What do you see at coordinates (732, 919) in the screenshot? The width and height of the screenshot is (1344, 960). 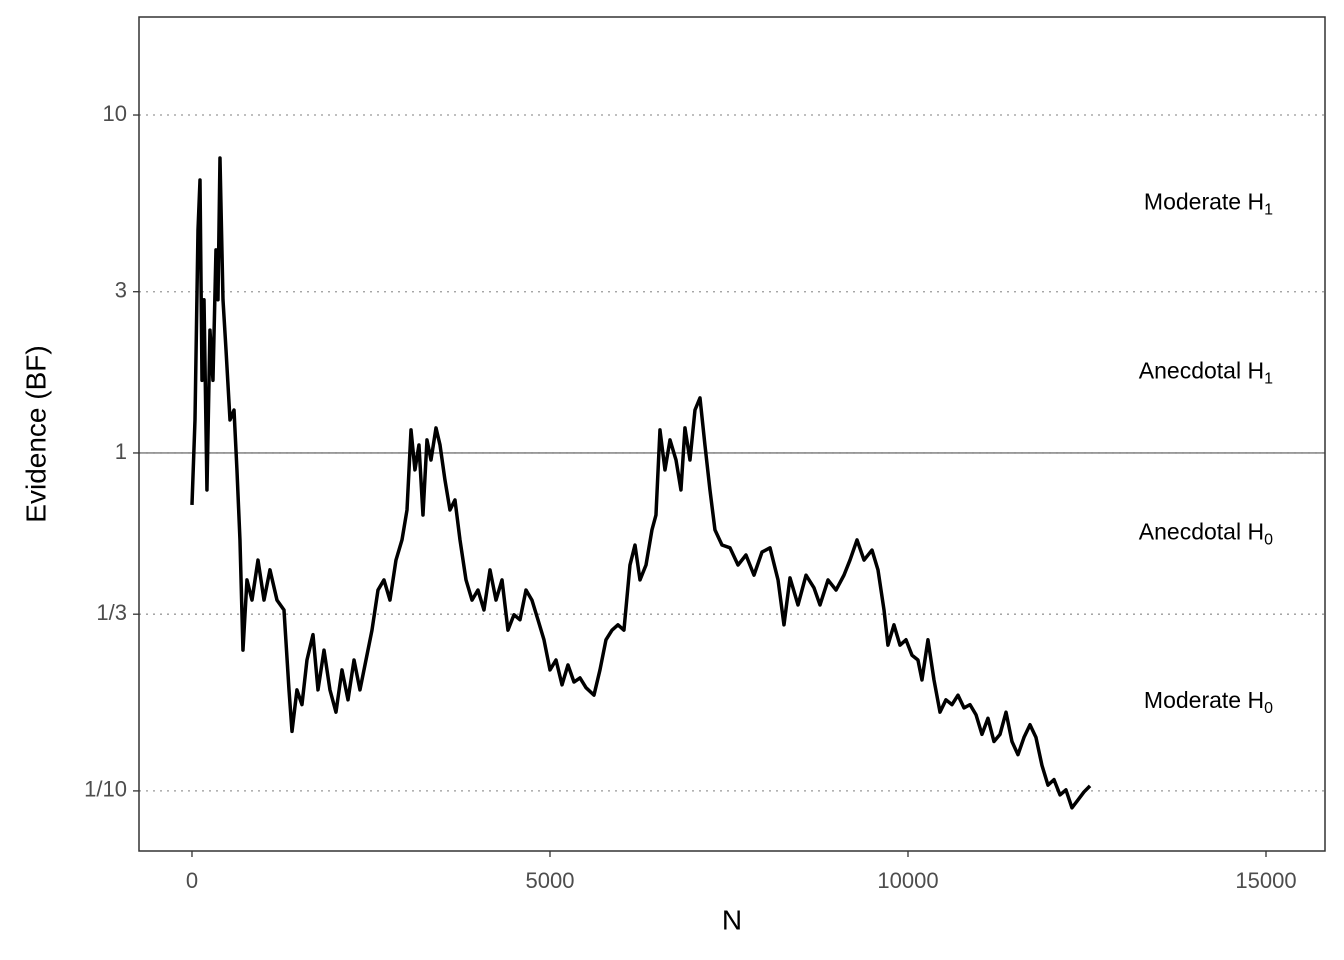 I see `x-axis-title: N` at bounding box center [732, 919].